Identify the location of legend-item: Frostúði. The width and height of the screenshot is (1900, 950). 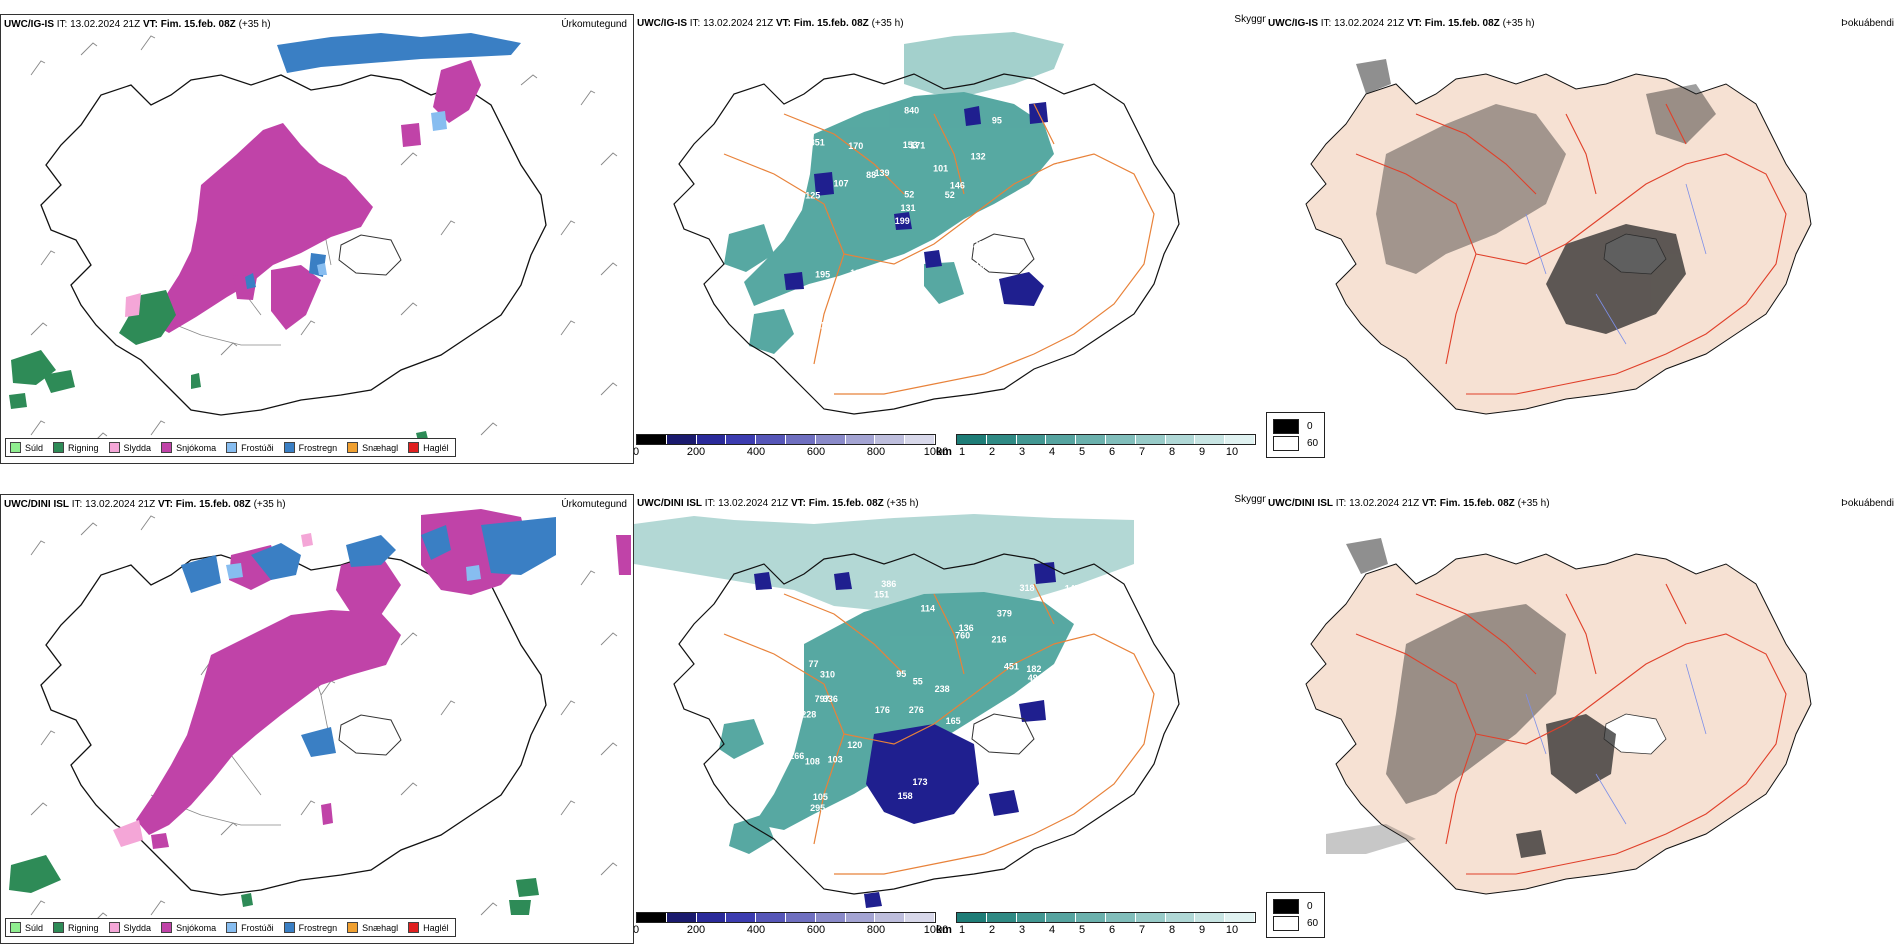
(250, 927).